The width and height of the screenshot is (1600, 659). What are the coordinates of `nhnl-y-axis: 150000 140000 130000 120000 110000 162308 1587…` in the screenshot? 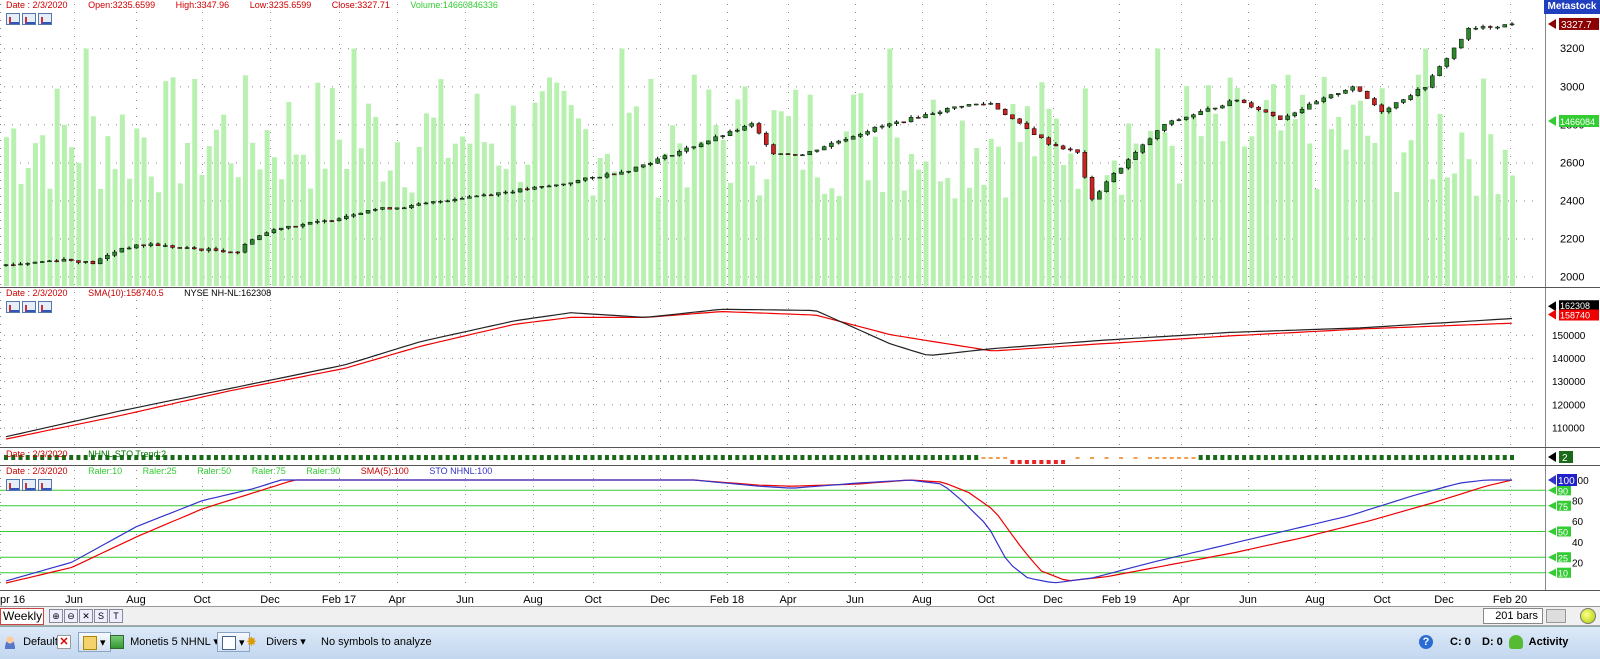 It's located at (1574, 367).